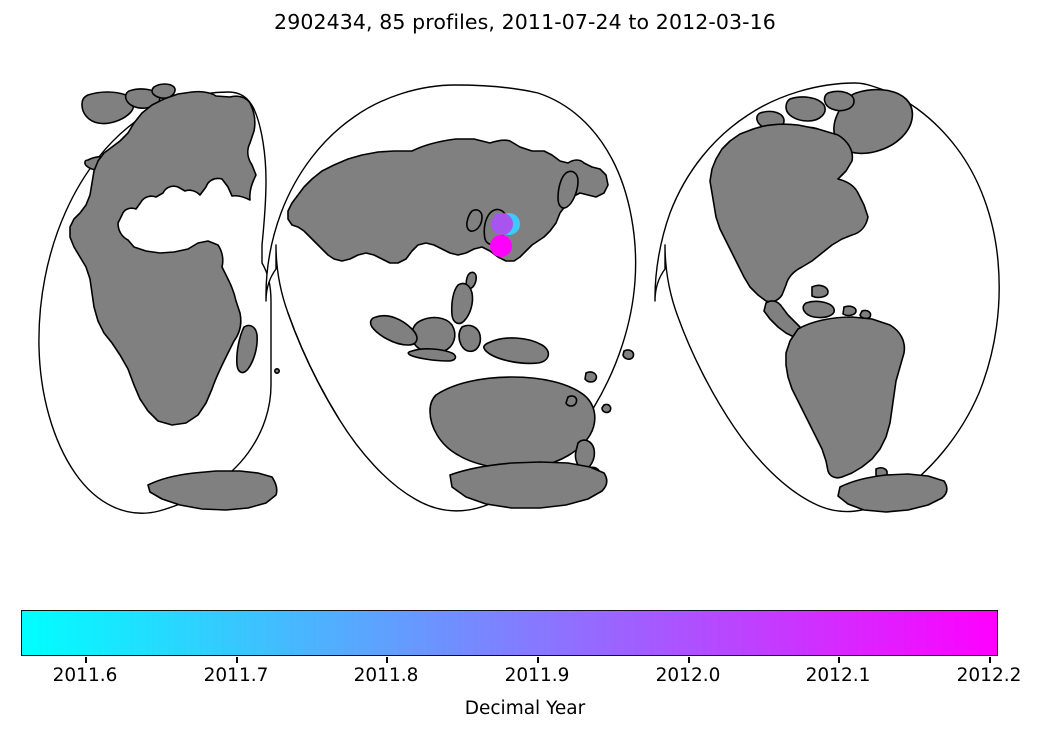 This screenshot has width=1050, height=750. Describe the element at coordinates (85, 675) in the screenshot. I see `colorbar-tick-label-0: 2011.6` at that location.